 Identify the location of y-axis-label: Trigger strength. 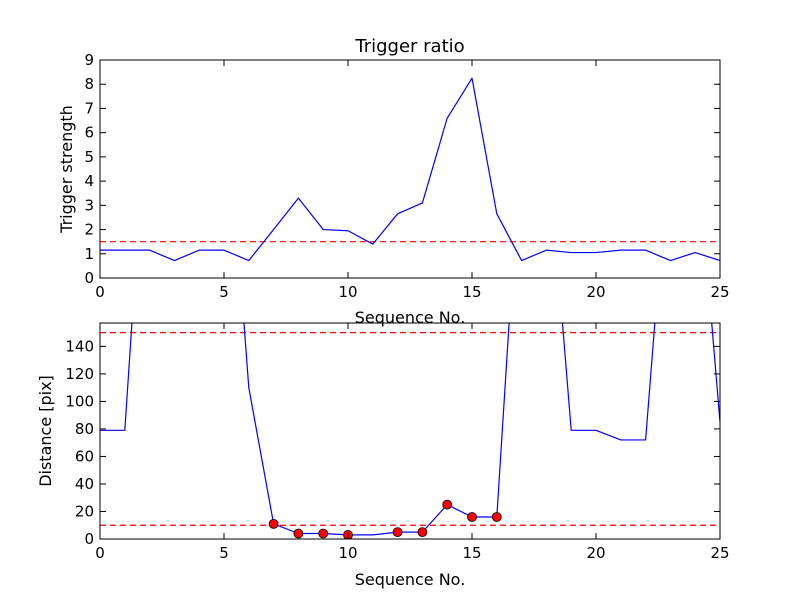
(66, 169).